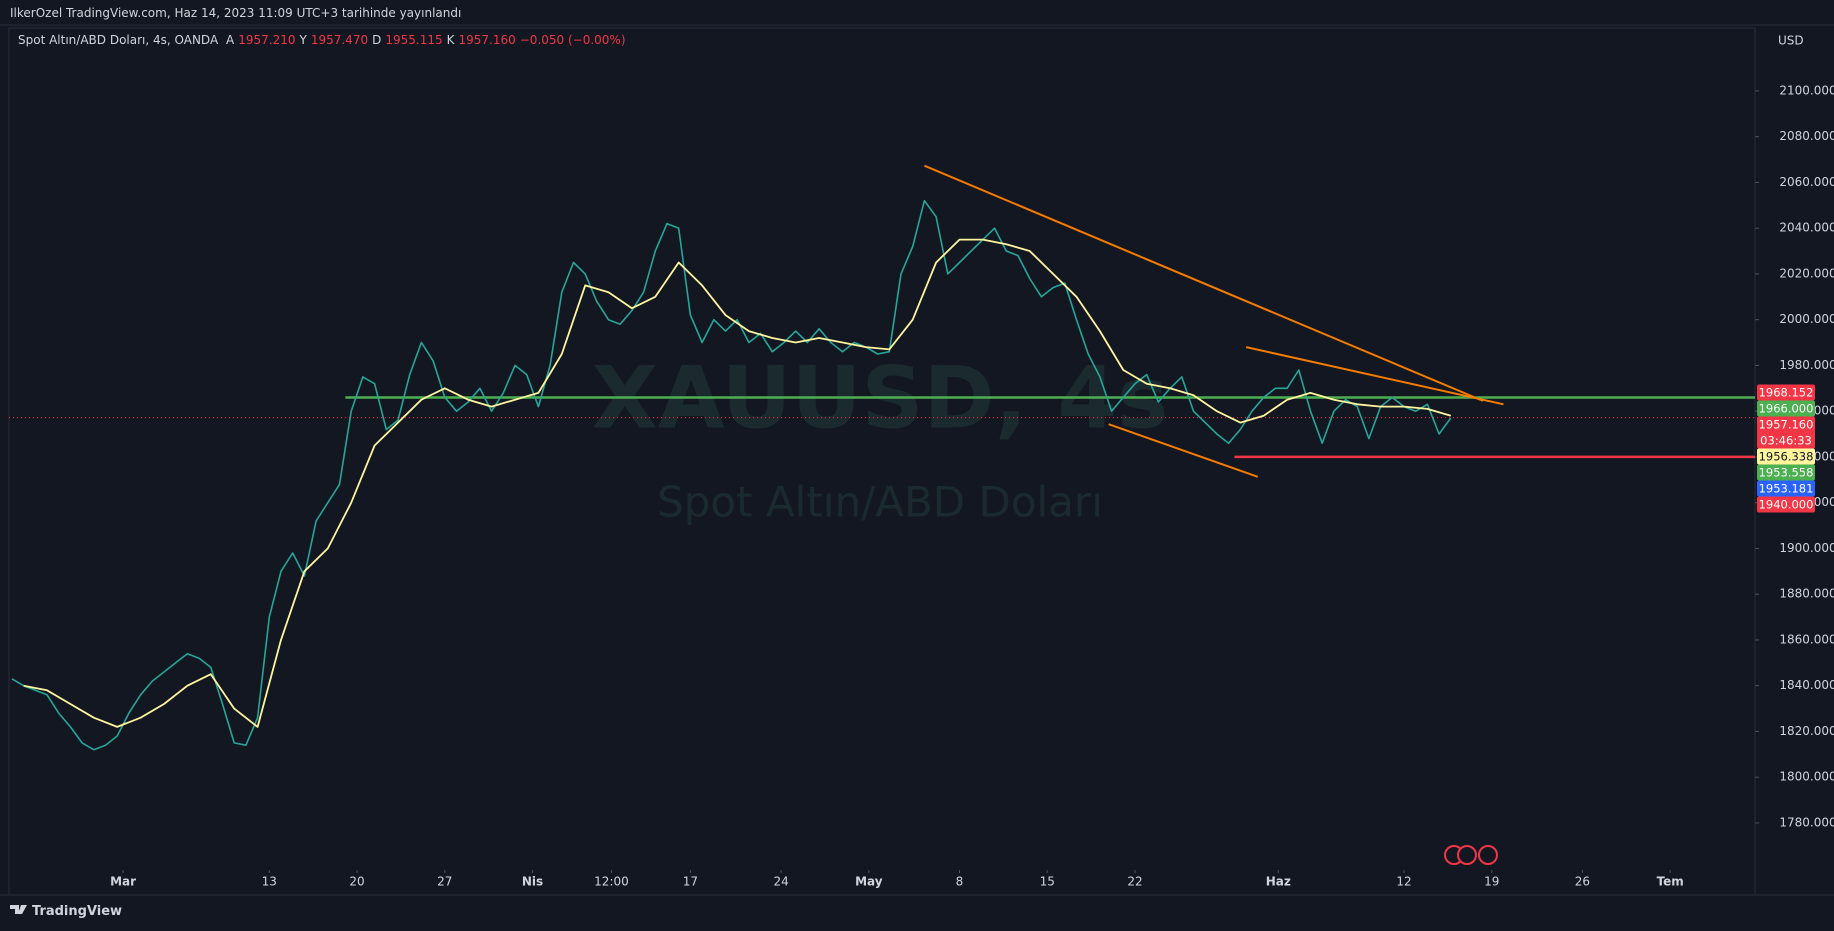  I want to click on x-tick-label: 12, so click(1403, 882).